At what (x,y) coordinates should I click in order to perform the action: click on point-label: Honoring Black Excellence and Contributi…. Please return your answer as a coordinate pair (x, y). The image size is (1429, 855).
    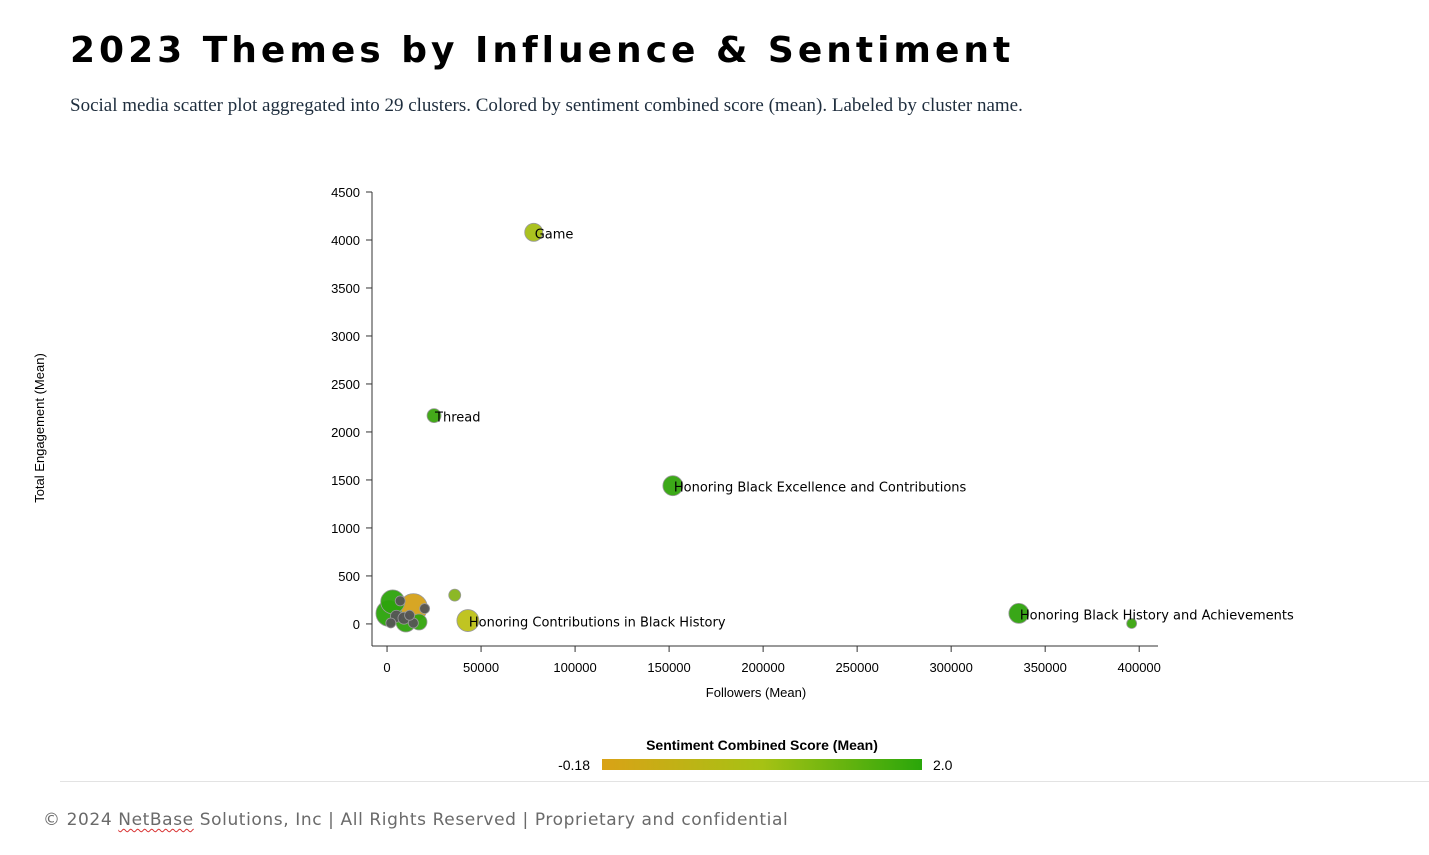
    Looking at the image, I should click on (820, 488).